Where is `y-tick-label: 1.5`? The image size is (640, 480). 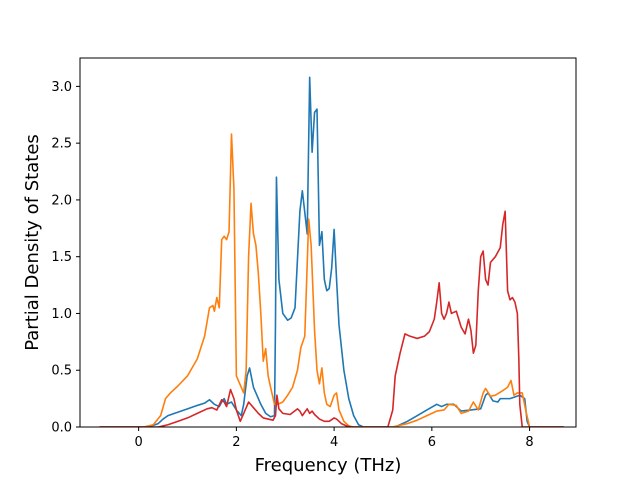 y-tick-label: 1.5 is located at coordinates (61, 257).